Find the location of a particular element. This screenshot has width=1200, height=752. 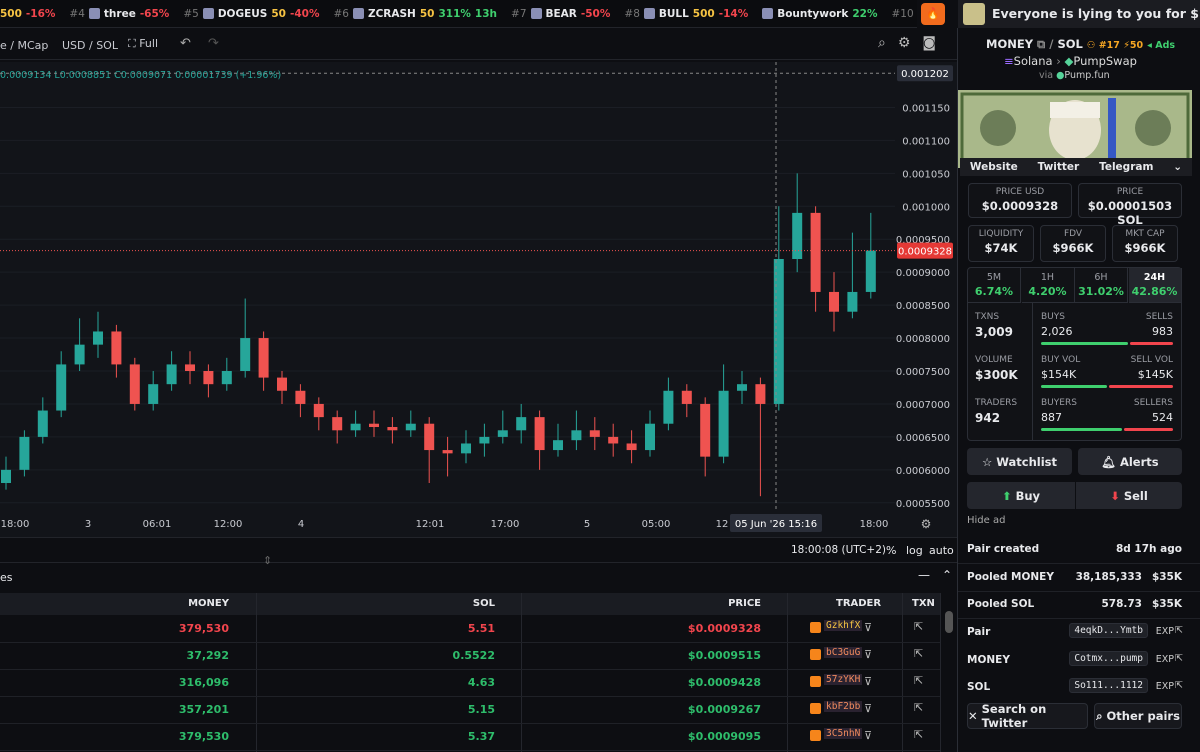

period-tab: 24H 42.86% is located at coordinates (1155, 285).